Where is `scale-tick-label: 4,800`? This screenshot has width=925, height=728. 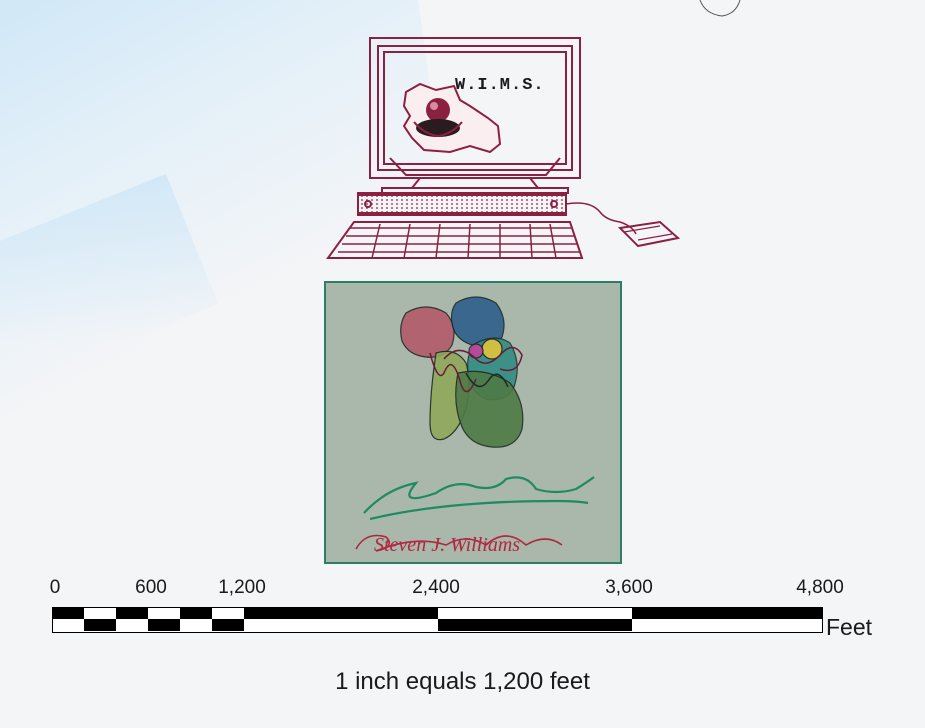
scale-tick-label: 4,800 is located at coordinates (820, 587).